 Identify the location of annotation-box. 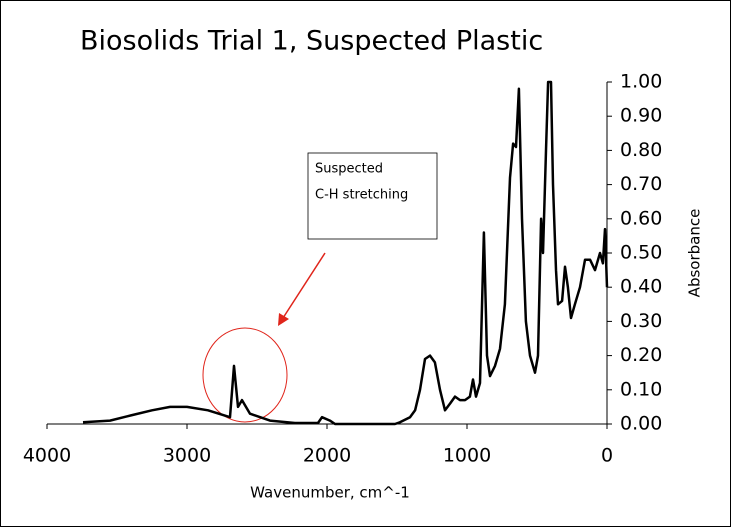
(372, 196).